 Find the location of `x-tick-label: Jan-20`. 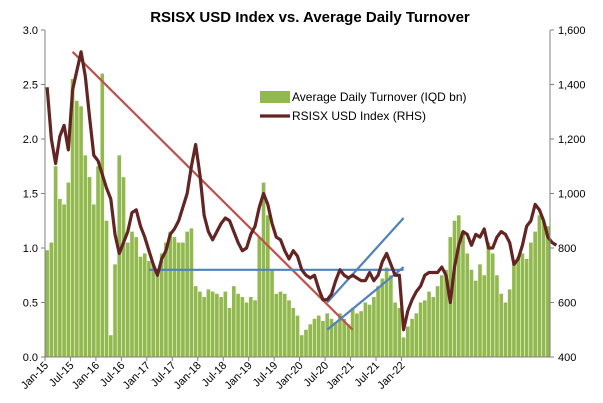

x-tick-label: Jan-20 is located at coordinates (289, 376).